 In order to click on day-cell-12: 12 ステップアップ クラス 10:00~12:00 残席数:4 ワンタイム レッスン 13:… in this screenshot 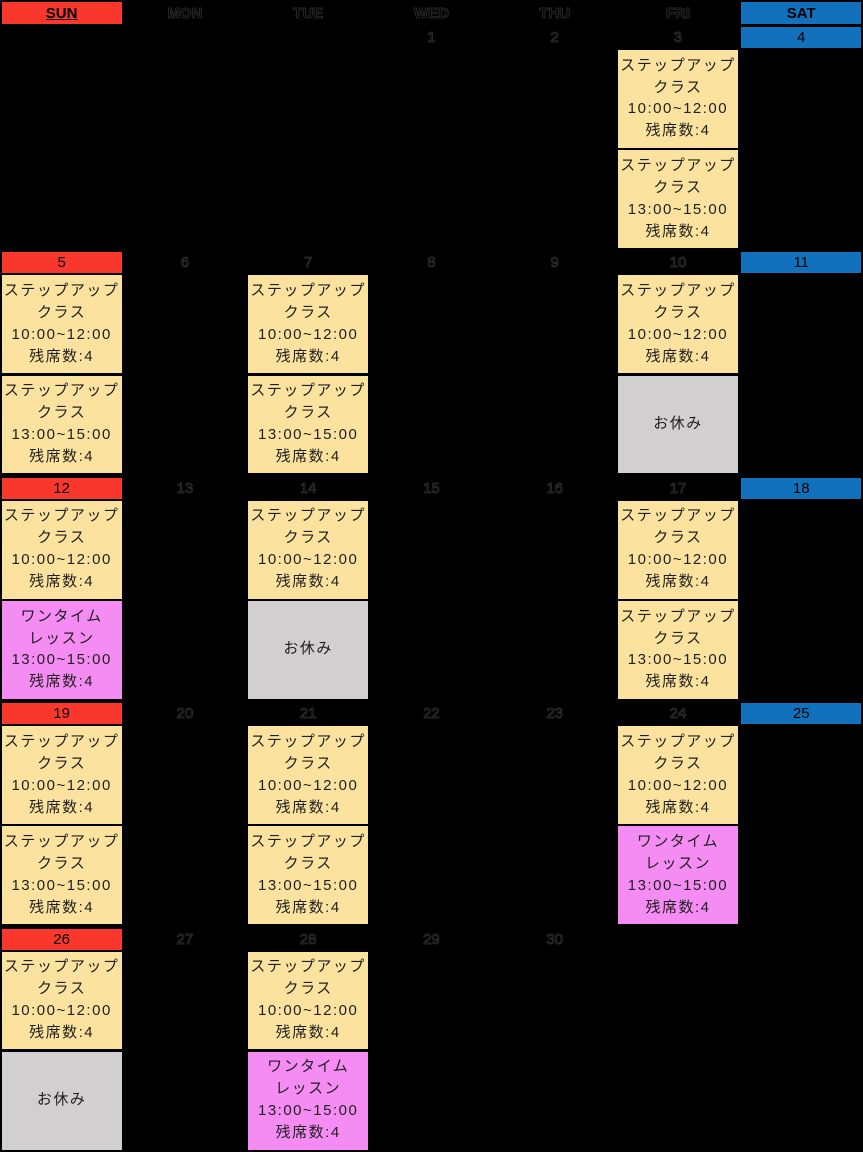, I will do `click(61, 588)`.